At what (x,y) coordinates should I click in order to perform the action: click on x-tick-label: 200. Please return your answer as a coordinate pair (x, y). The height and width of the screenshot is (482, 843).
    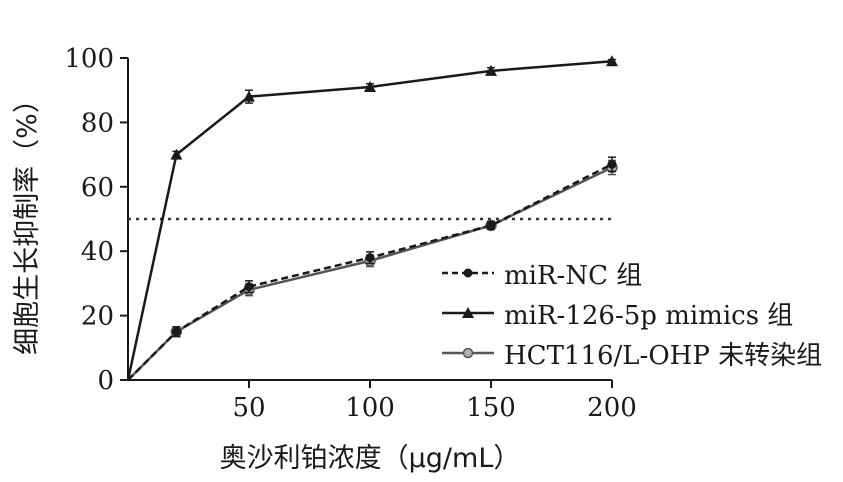
    Looking at the image, I should click on (612, 408).